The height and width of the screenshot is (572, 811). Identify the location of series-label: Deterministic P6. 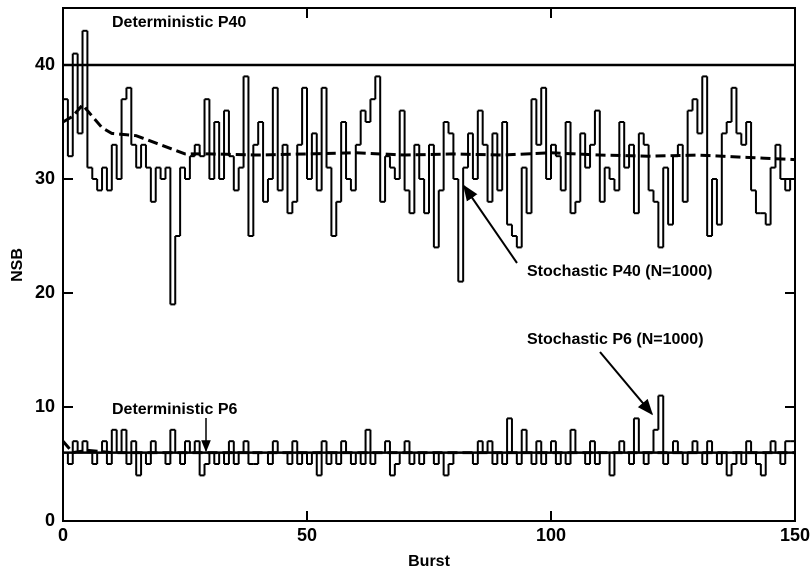
(174, 409).